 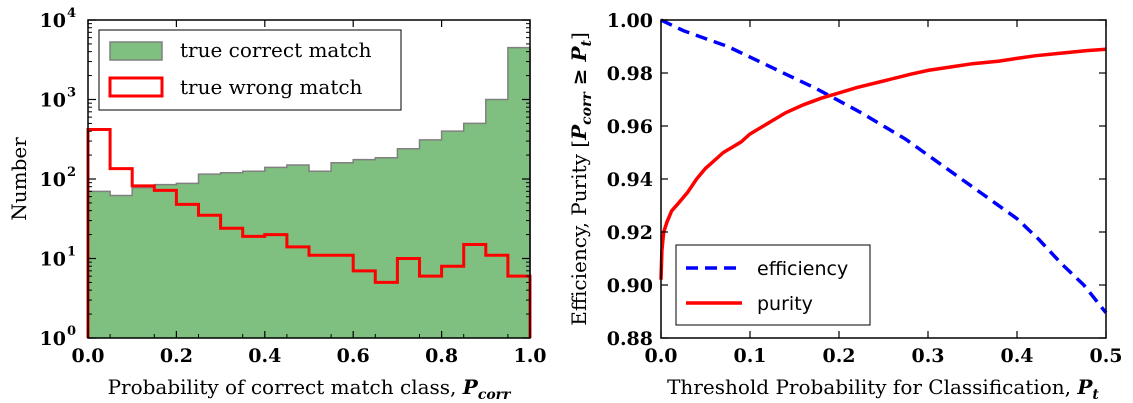 I want to click on efficiency-purity-y-label-prefix: Efficiency, Purity [, so click(x=579, y=233).